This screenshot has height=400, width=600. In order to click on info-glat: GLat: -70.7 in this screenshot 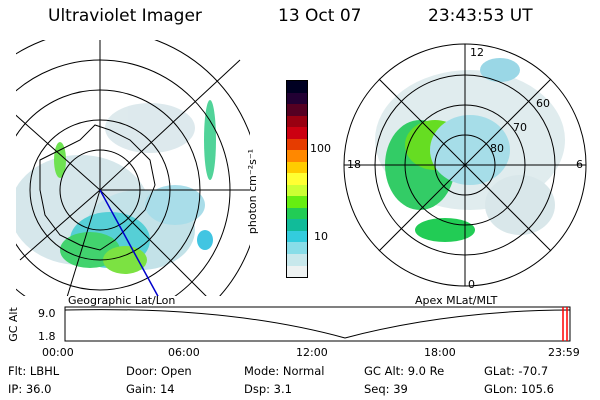, I will do `click(516, 371)`.